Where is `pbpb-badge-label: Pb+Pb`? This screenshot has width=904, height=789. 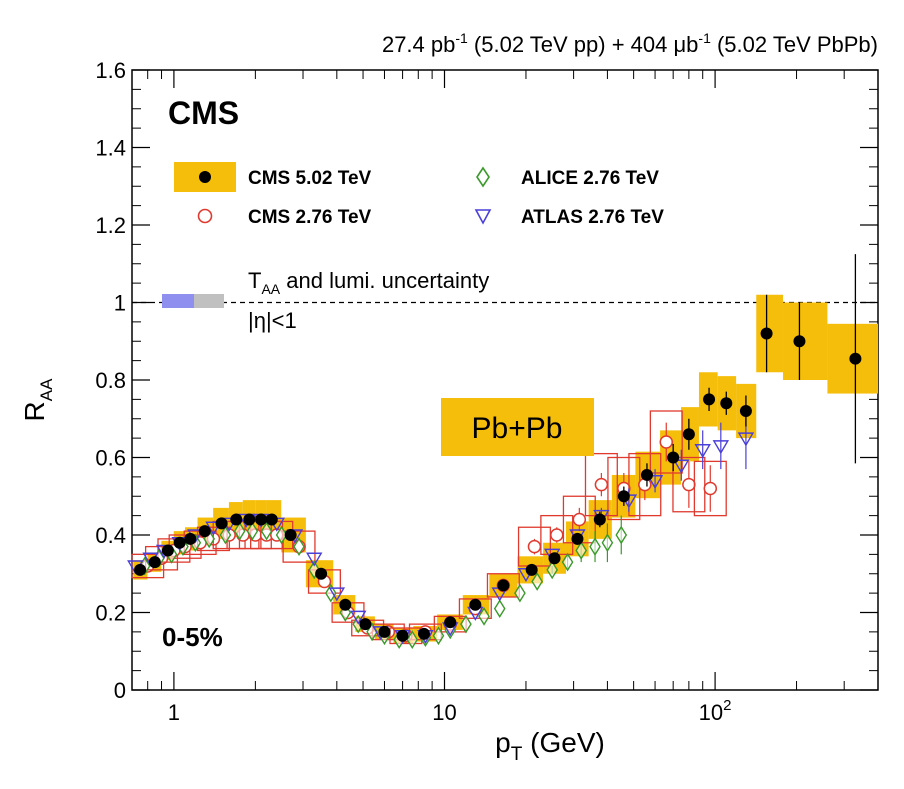 pbpb-badge-label: Pb+Pb is located at coordinates (517, 428).